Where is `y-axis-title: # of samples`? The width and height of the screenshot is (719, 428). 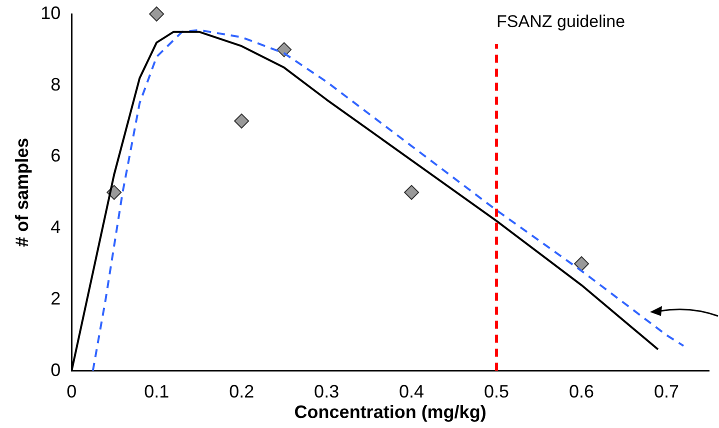
y-axis-title: # of samples is located at coordinates (22, 192).